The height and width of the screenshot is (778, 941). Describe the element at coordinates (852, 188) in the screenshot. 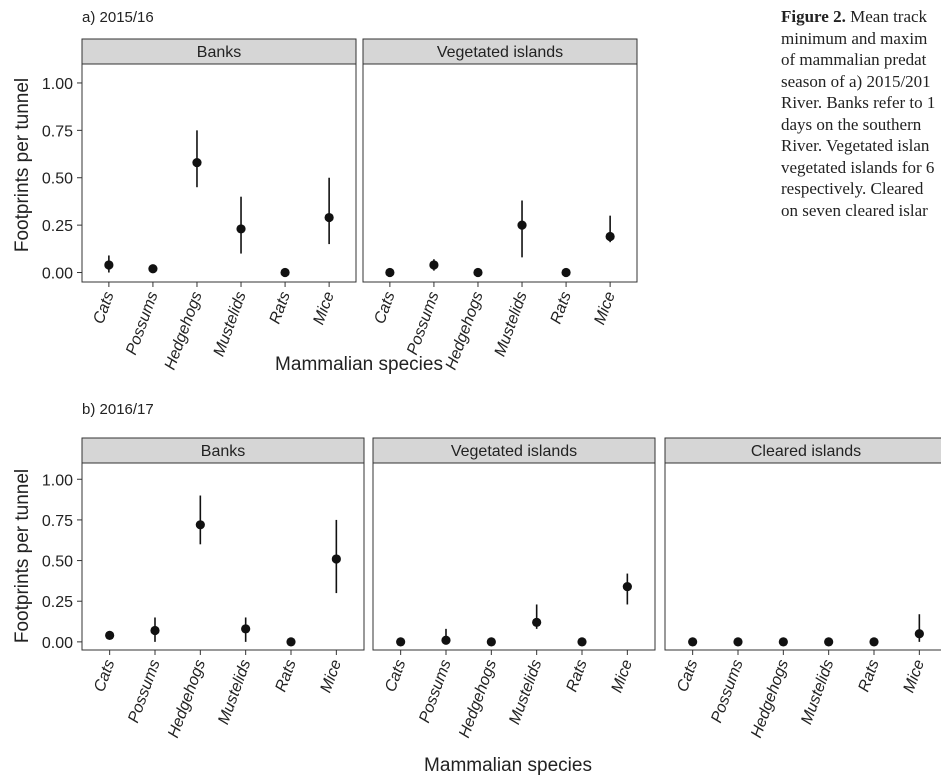

I see `caption-line: respectively. Cleared` at that location.